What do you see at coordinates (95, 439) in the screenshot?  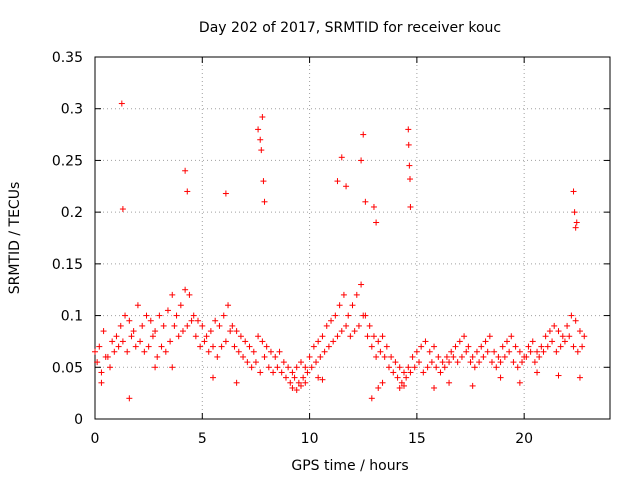 I see `x-tick-label: 0` at bounding box center [95, 439].